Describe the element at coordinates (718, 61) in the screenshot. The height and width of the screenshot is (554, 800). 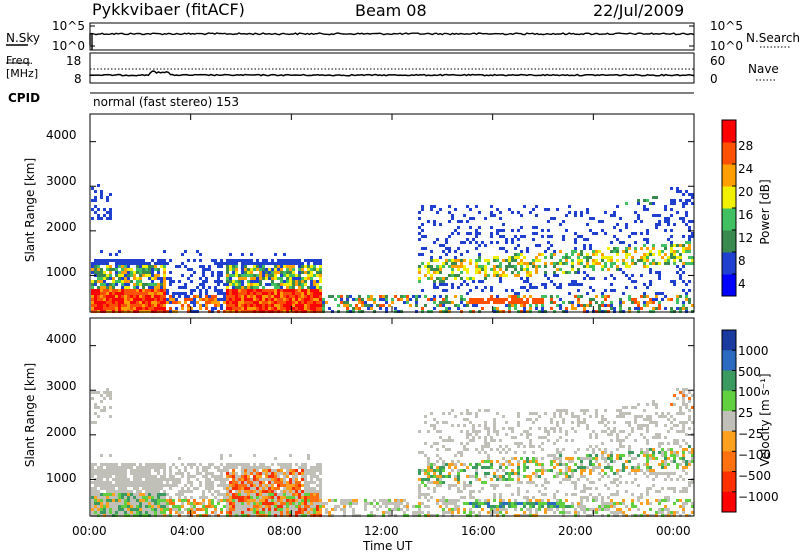
I see `nave-tick-top: 60` at that location.